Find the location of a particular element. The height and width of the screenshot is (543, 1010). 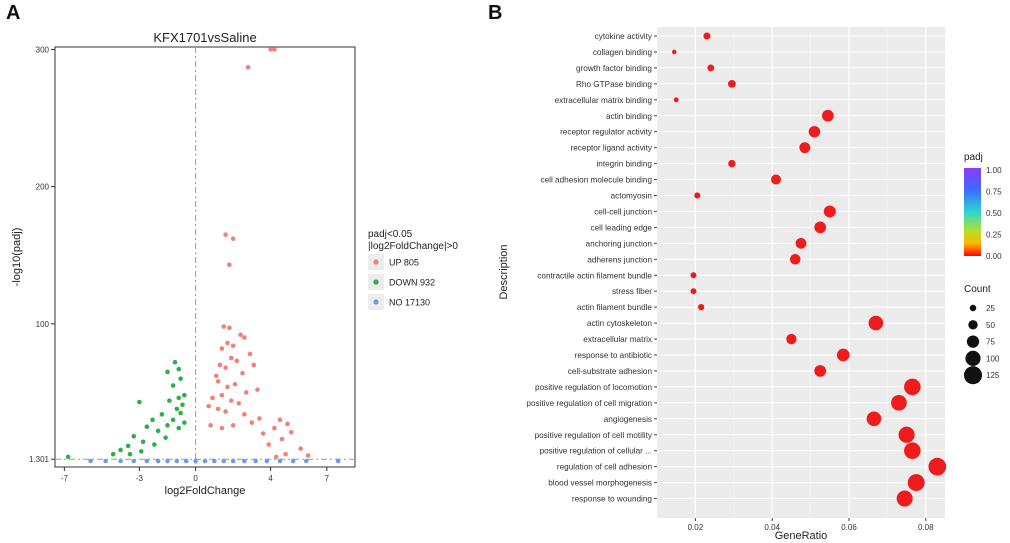

y-axis-label: Description is located at coordinates (504, 271).